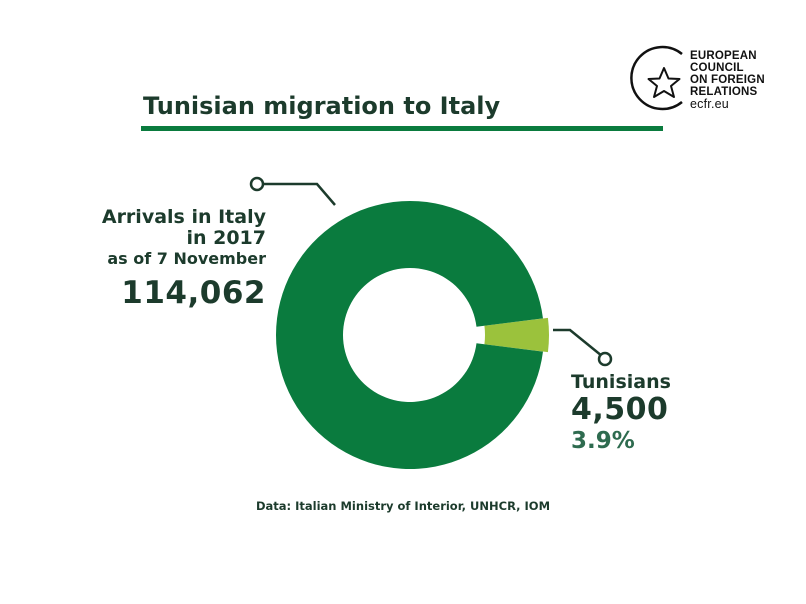 The width and height of the screenshot is (806, 604). I want to click on total-label-line: in 2017, so click(226, 238).